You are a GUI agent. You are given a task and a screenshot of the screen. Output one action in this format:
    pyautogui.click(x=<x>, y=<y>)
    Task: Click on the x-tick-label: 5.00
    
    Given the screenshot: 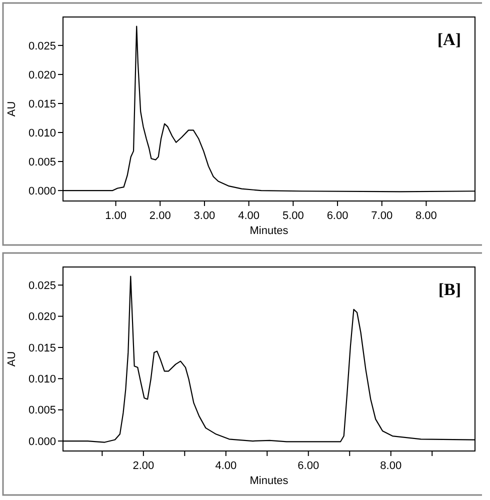 What is the action you would take?
    pyautogui.click(x=293, y=216)
    